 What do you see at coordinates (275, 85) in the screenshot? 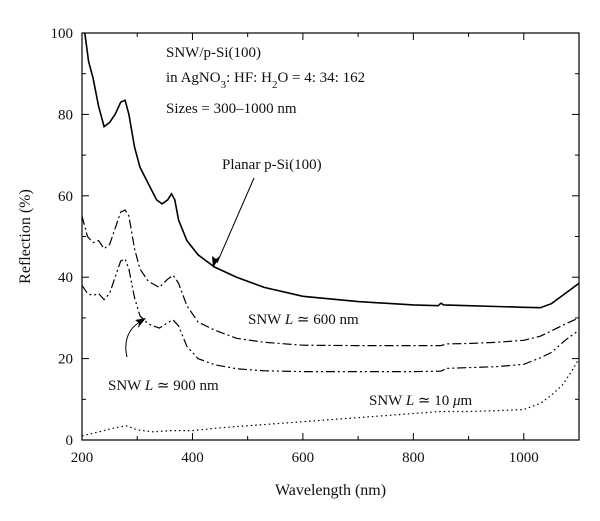
I see `solution-sub-2: 2` at bounding box center [275, 85].